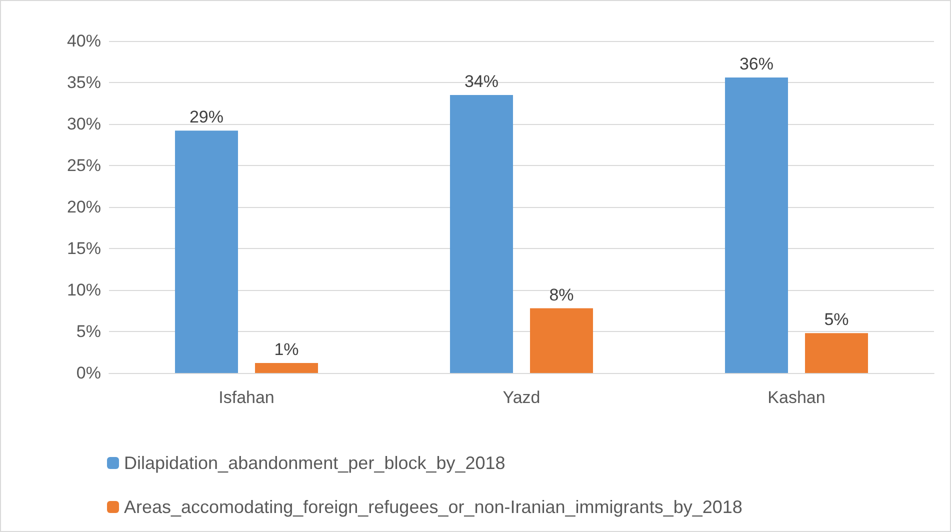 The image size is (951, 532). What do you see at coordinates (797, 397) in the screenshot?
I see `x-tick-label: Kashan` at bounding box center [797, 397].